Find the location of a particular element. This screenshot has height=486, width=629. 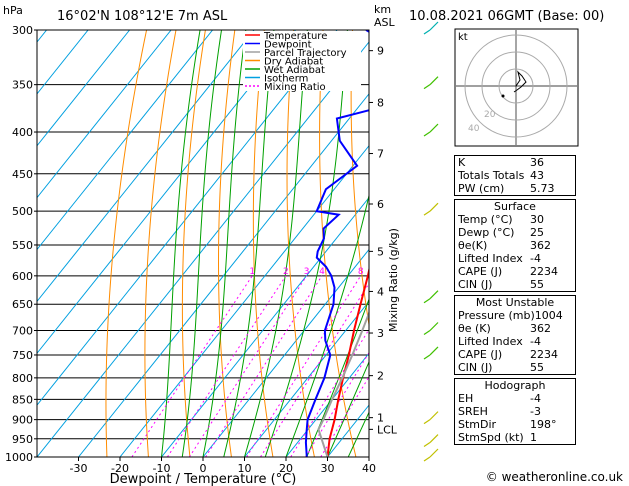

x-tick-label: -20 is located at coordinates (120, 468).